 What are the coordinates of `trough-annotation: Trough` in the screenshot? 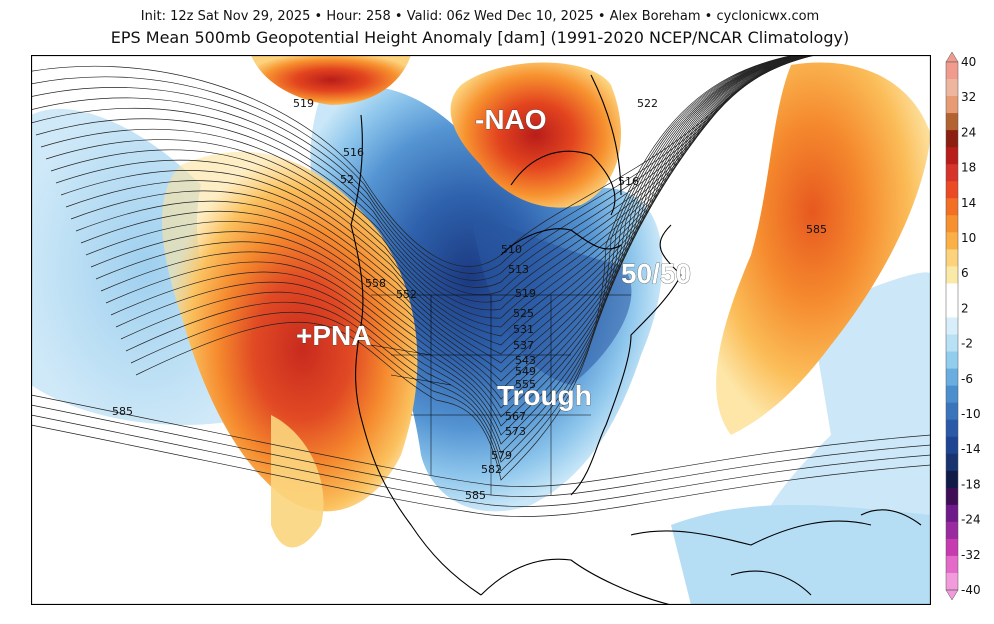 It's located at (544, 395).